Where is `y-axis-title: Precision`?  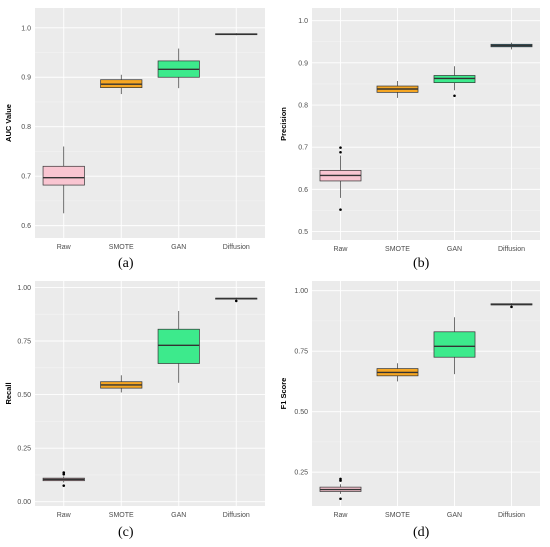
y-axis-title: Precision is located at coordinates (283, 124).